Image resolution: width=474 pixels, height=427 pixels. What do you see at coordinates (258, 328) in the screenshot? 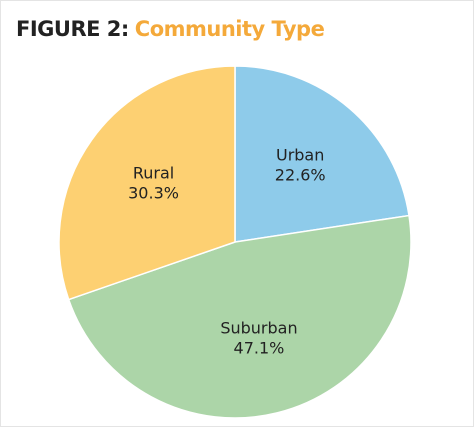
I see `slice-label: Suburban` at bounding box center [258, 328].